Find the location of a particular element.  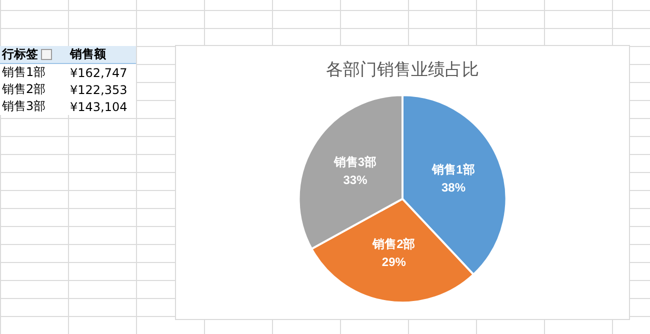

slice-label: 销售2部 is located at coordinates (394, 244).